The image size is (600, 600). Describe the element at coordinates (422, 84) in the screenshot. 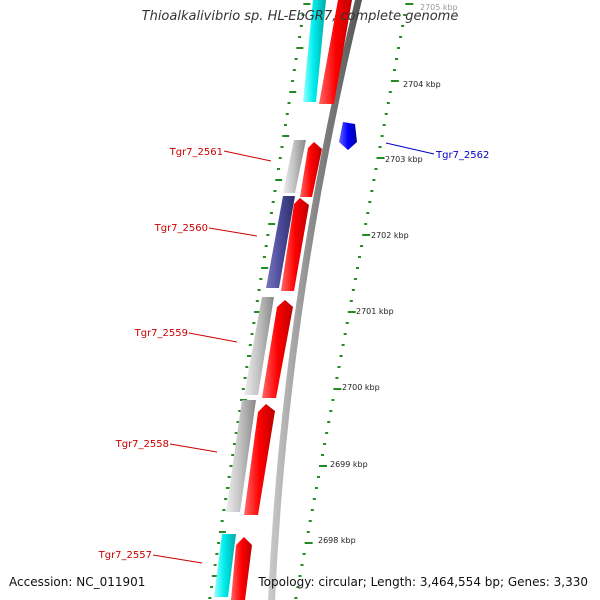

I see `scale-label-2704: 2704 kbp` at that location.